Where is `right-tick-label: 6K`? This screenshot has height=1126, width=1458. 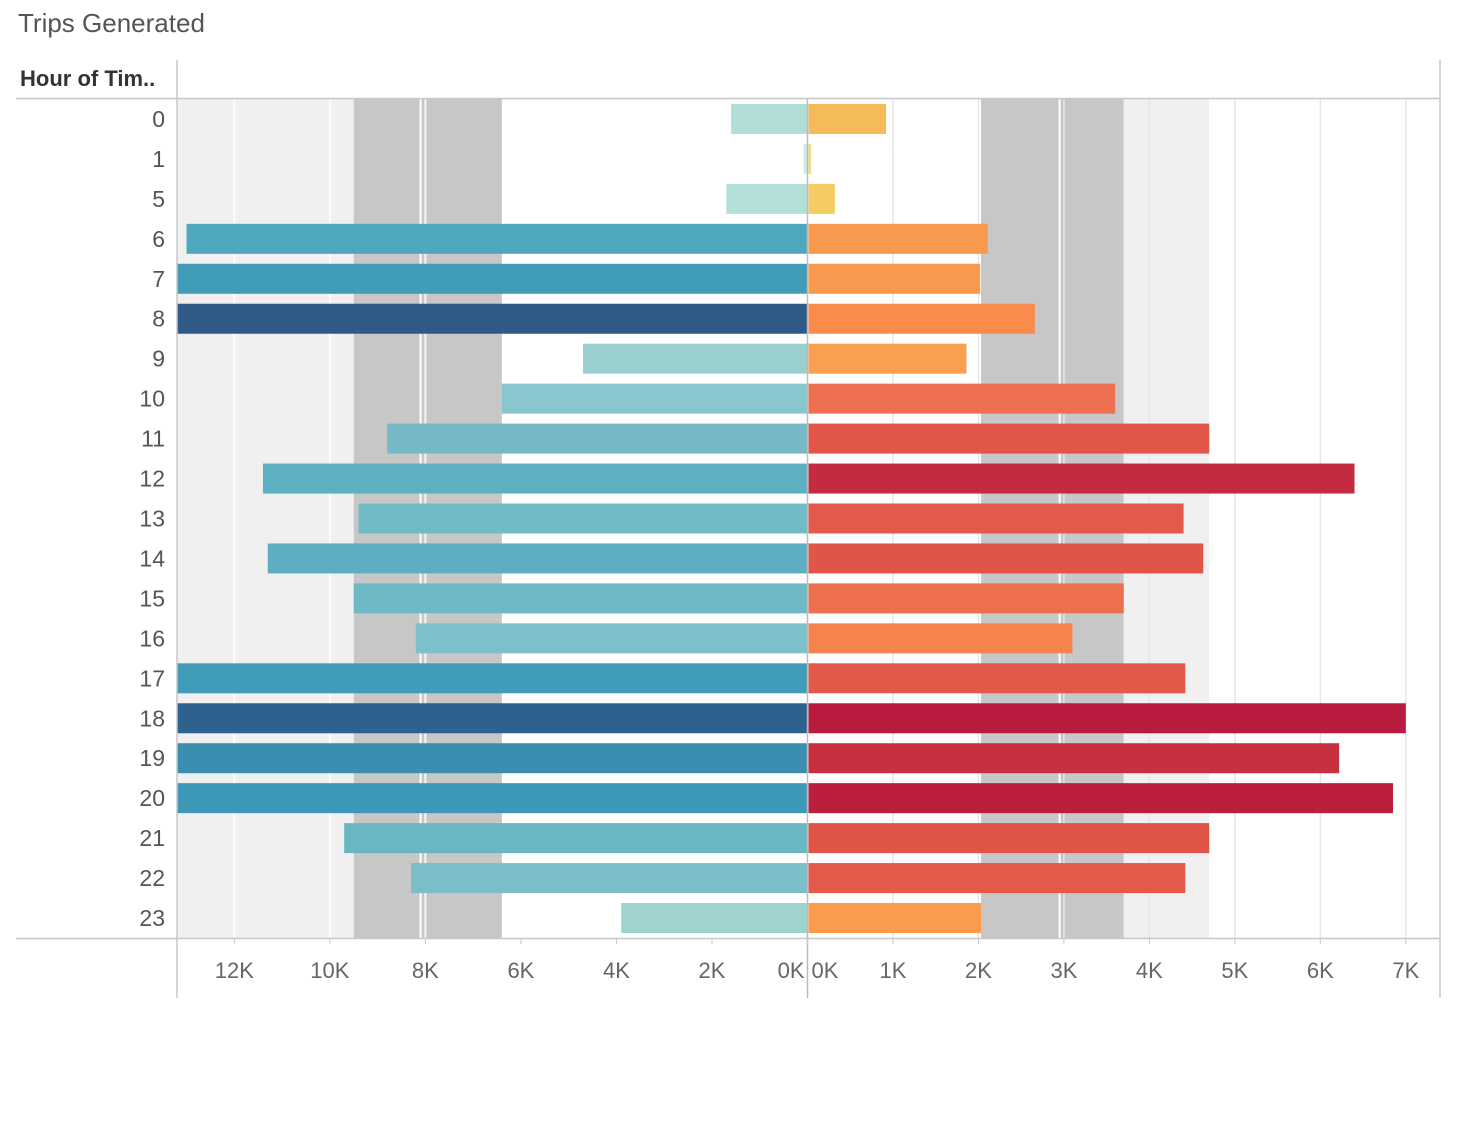
right-tick-label: 6K is located at coordinates (1320, 970).